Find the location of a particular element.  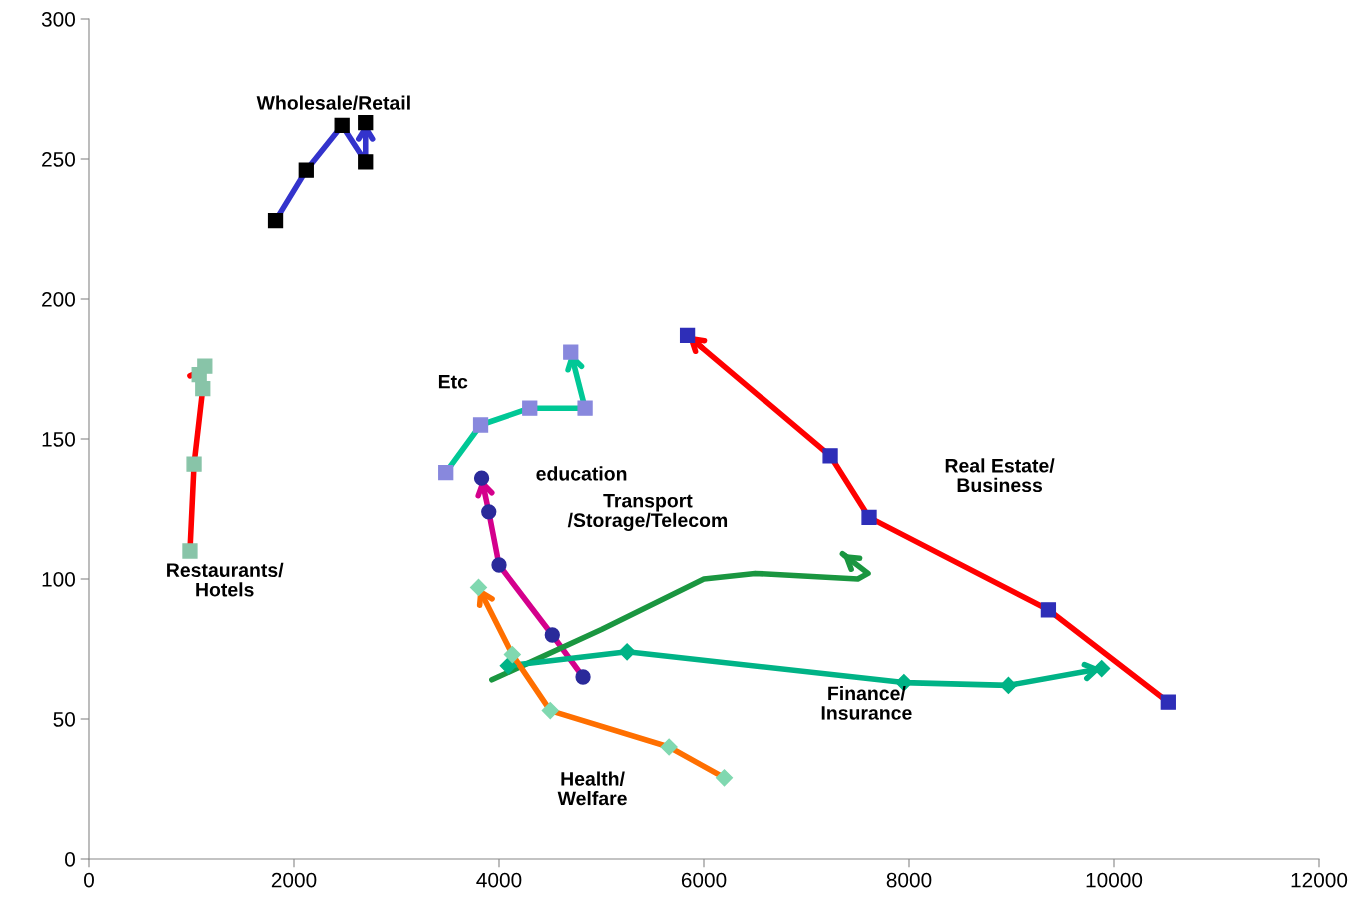

text: education is located at coordinates (581, 473).